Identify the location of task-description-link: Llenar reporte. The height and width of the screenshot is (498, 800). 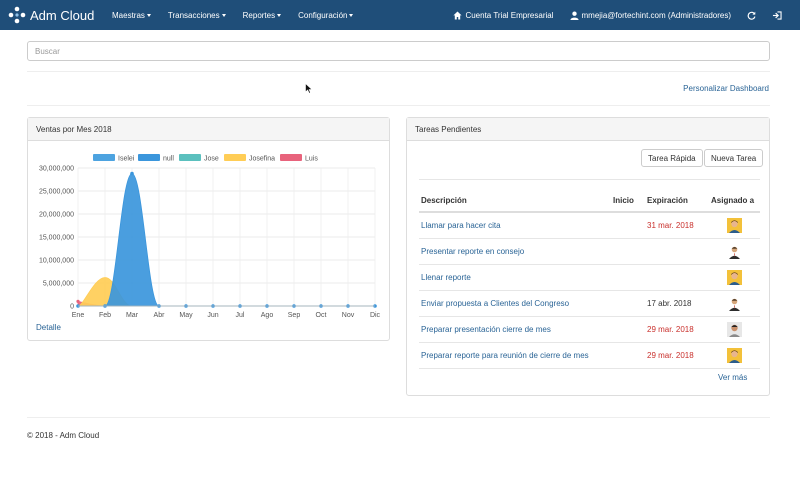
(515, 277).